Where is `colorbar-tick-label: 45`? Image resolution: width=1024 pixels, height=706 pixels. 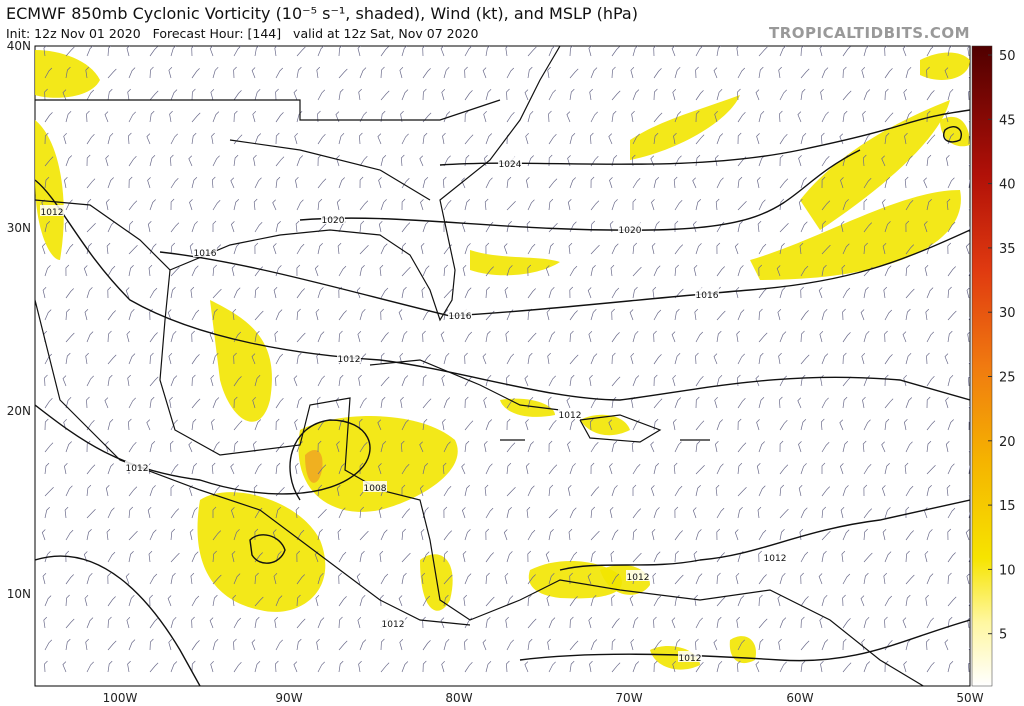
colorbar-tick-label: 45 is located at coordinates (1007, 120).